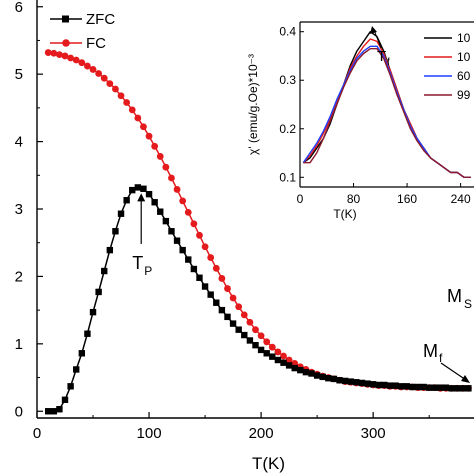  Describe the element at coordinates (453, 371) in the screenshot. I see `mf-arrow` at that location.